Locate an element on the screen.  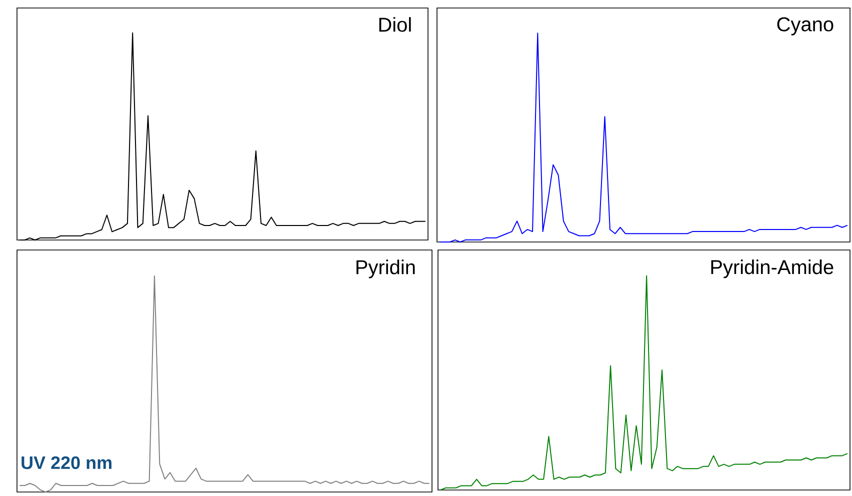
chart-title: Pyridin is located at coordinates (385, 269).